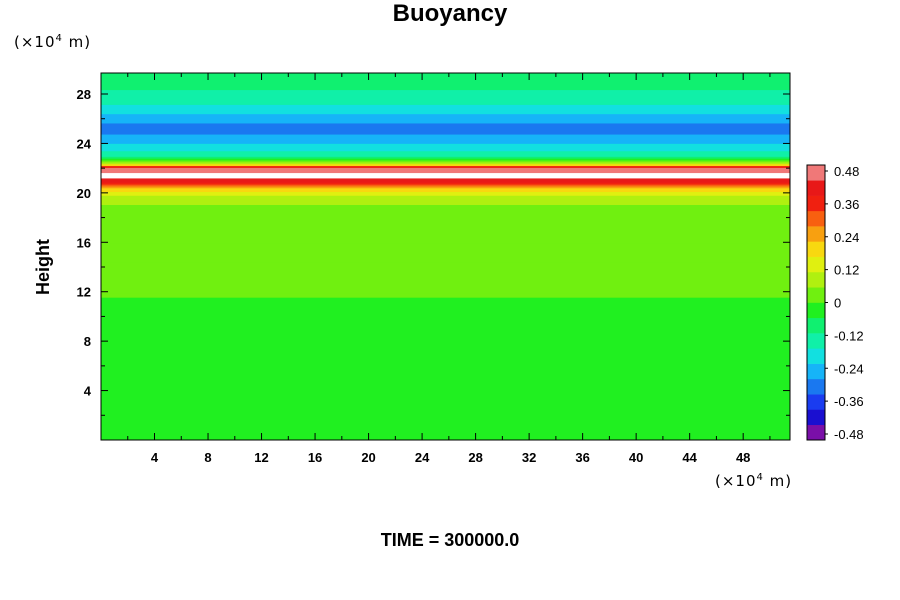  Describe the element at coordinates (207, 457) in the screenshot. I see `x-tick-label: 8` at that location.